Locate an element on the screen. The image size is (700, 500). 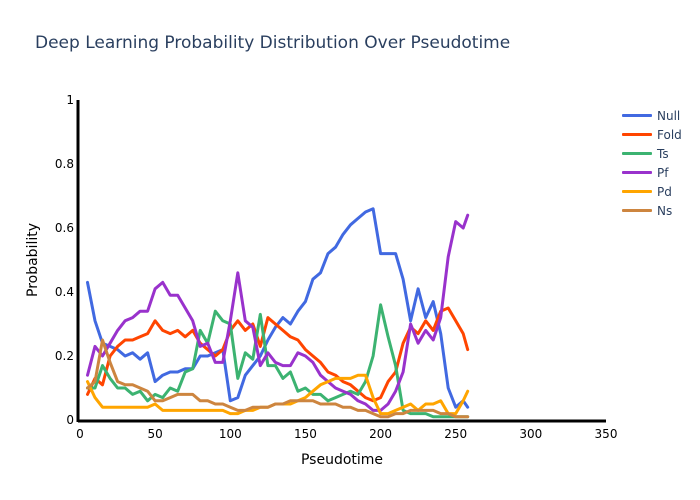
x-tick-label: 150 is located at coordinates (305, 434).